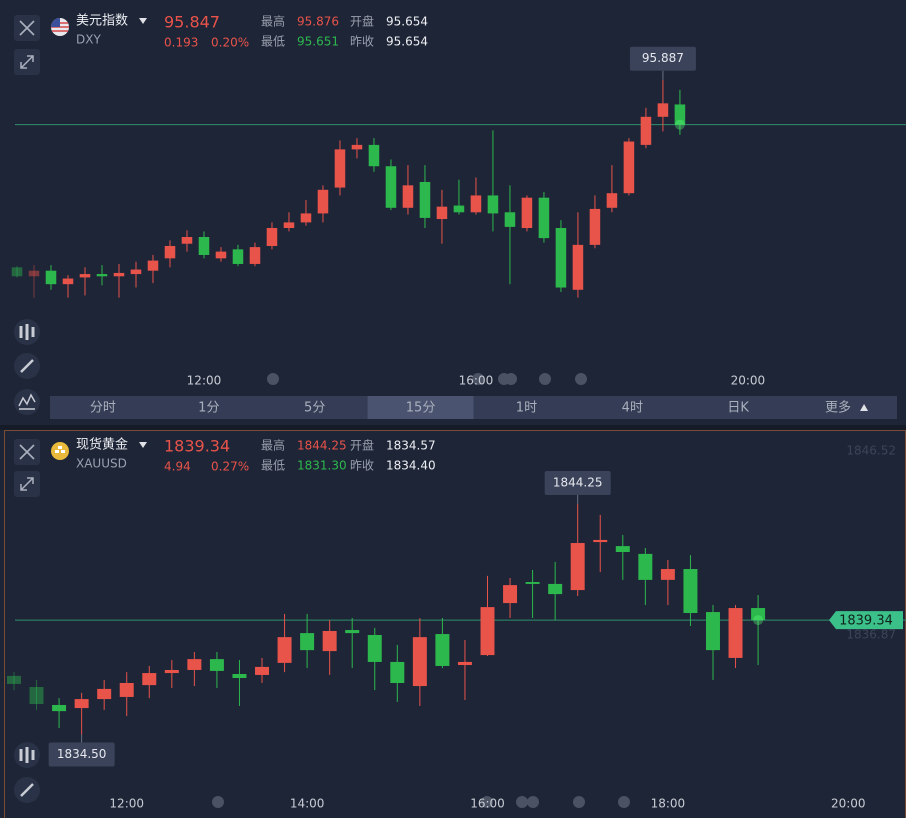  What do you see at coordinates (208, 408) in the screenshot?
I see `timeframe-option: 1分` at bounding box center [208, 408].